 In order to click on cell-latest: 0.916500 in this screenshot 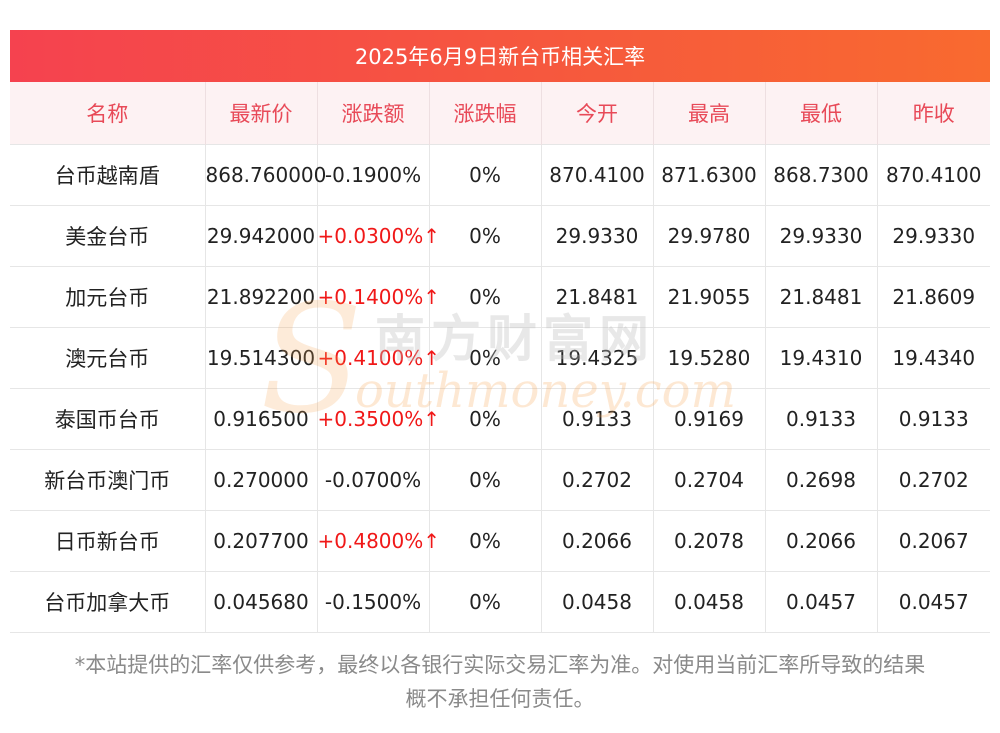, I will do `click(261, 419)`.